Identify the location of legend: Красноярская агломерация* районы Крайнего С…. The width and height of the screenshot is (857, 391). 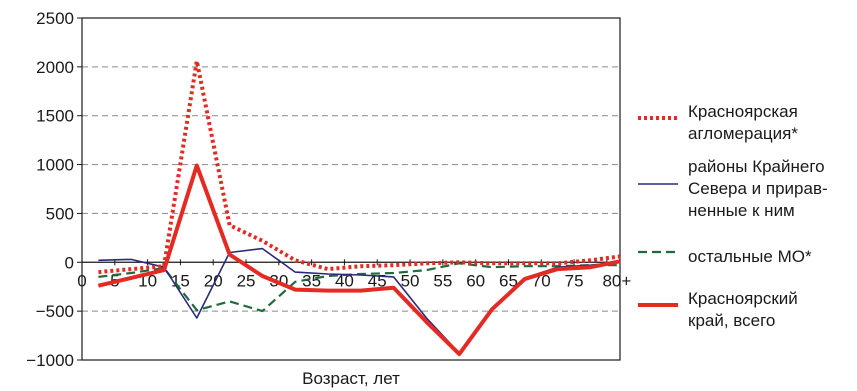
(733, 216).